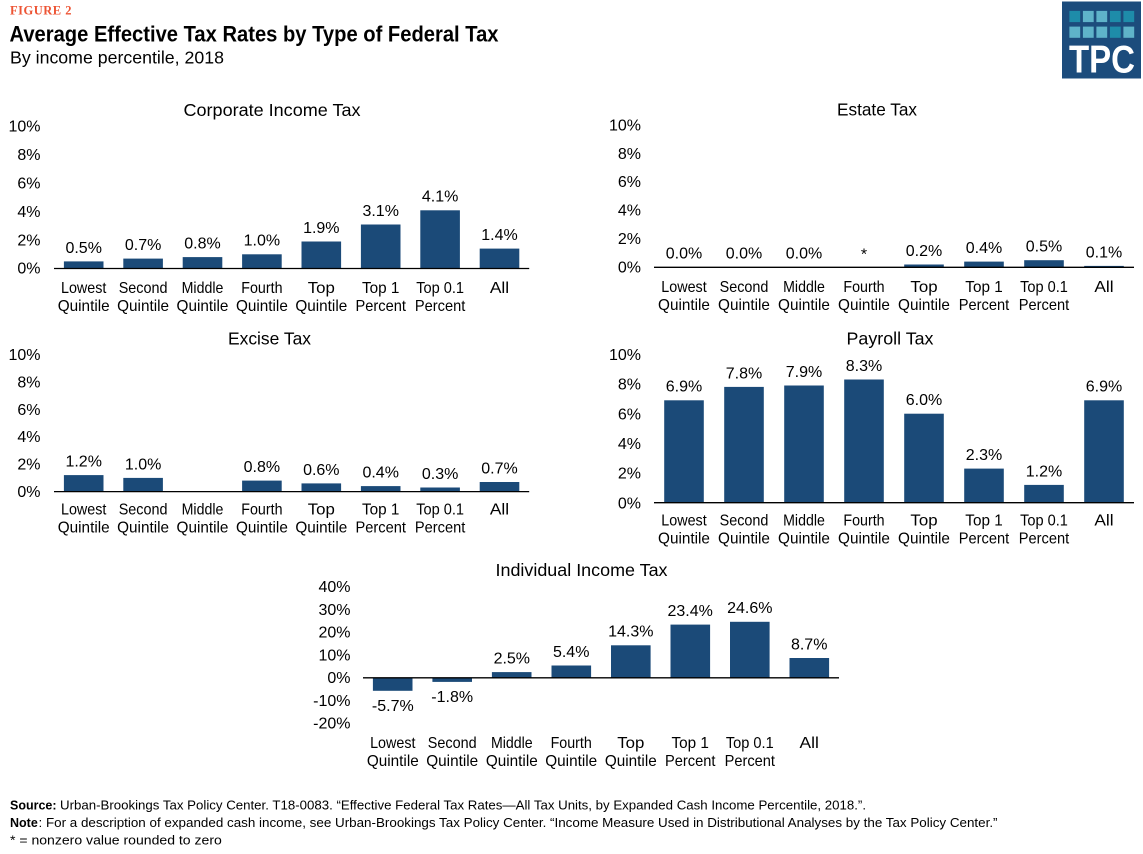 This screenshot has width=1143, height=854. Describe the element at coordinates (272, 110) in the screenshot. I see `svg-text: Corporate Income Tax` at that location.